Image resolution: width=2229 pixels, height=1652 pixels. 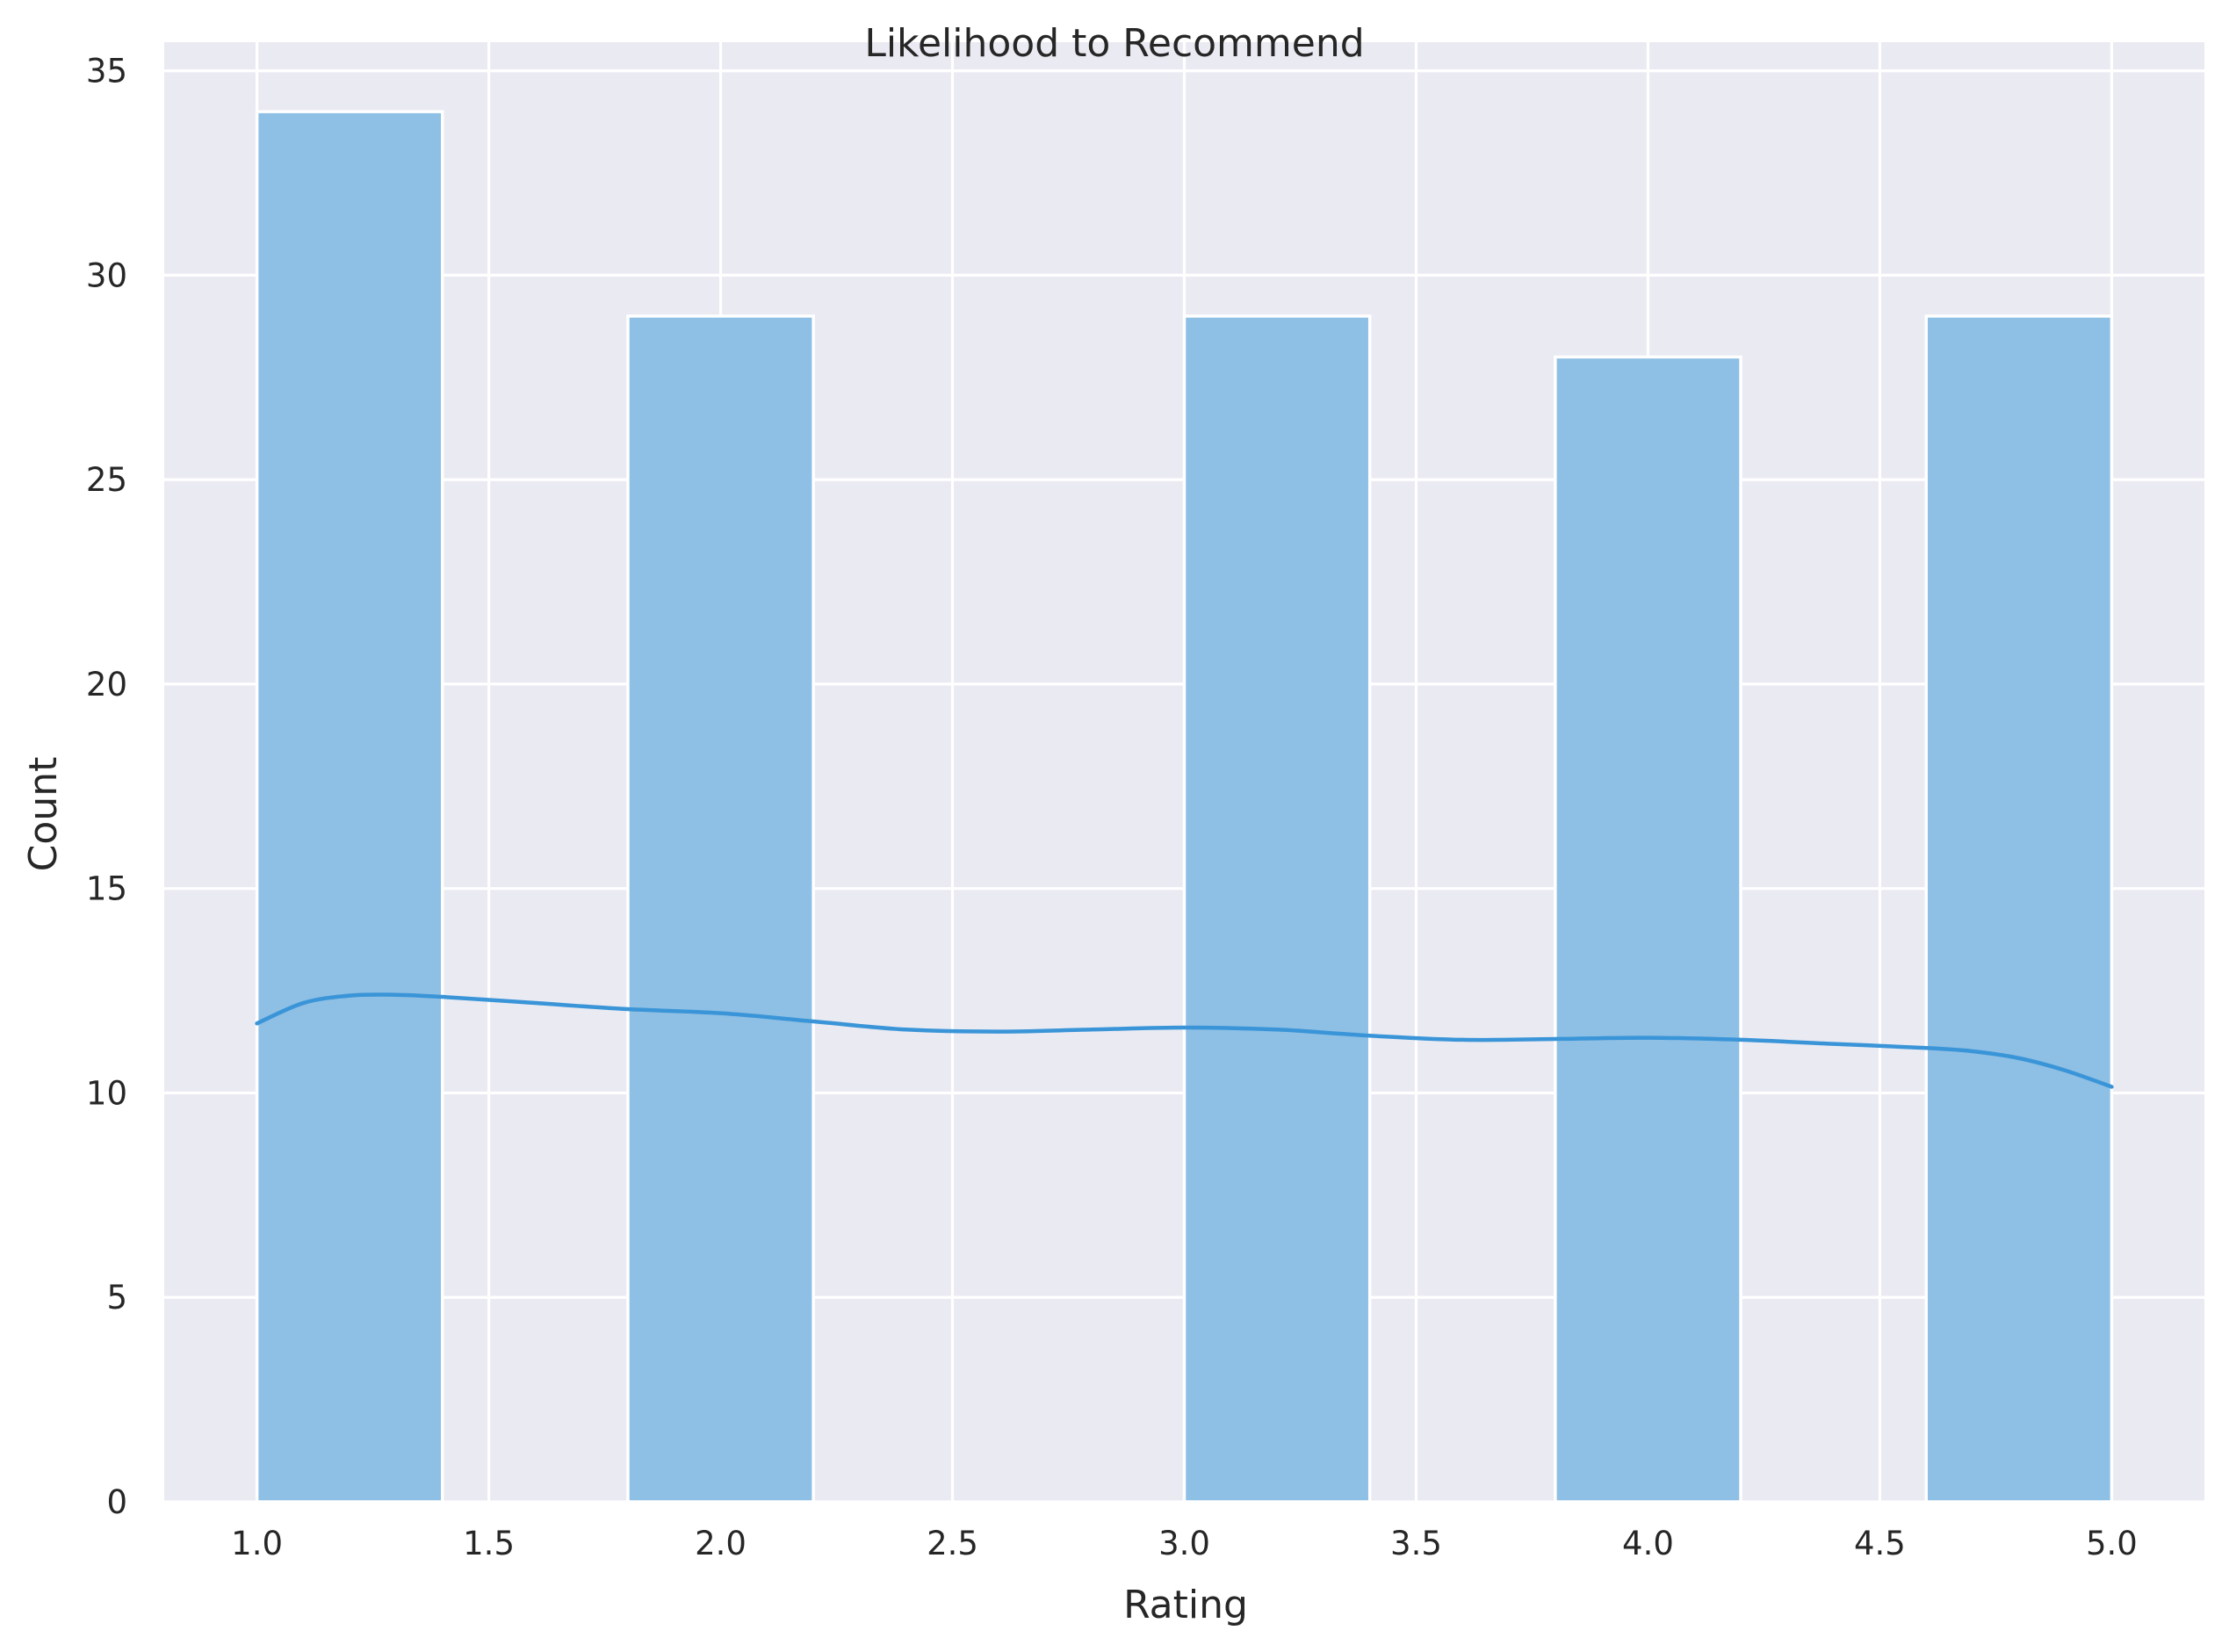 What do you see at coordinates (952, 1543) in the screenshot?
I see `x-tick-label: 2.5` at bounding box center [952, 1543].